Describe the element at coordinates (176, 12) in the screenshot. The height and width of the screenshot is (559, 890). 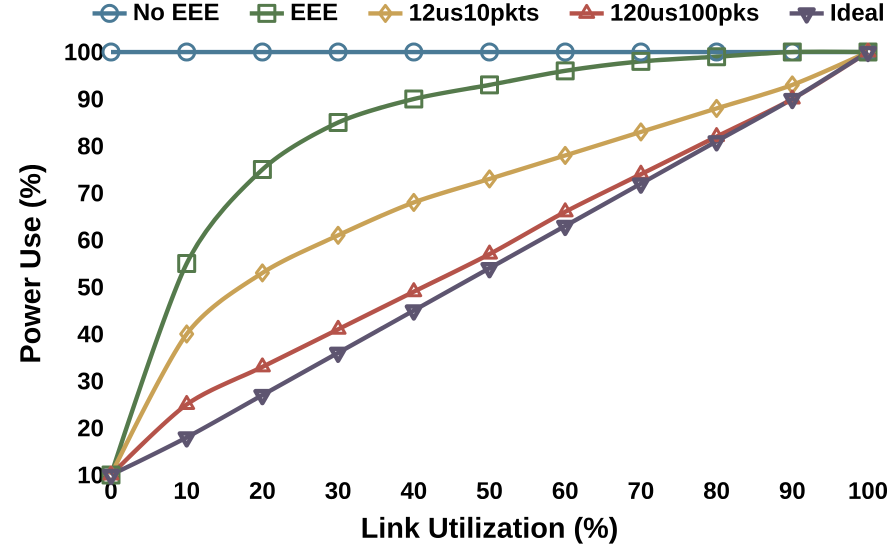
I see `legend-label: No EEE` at that location.